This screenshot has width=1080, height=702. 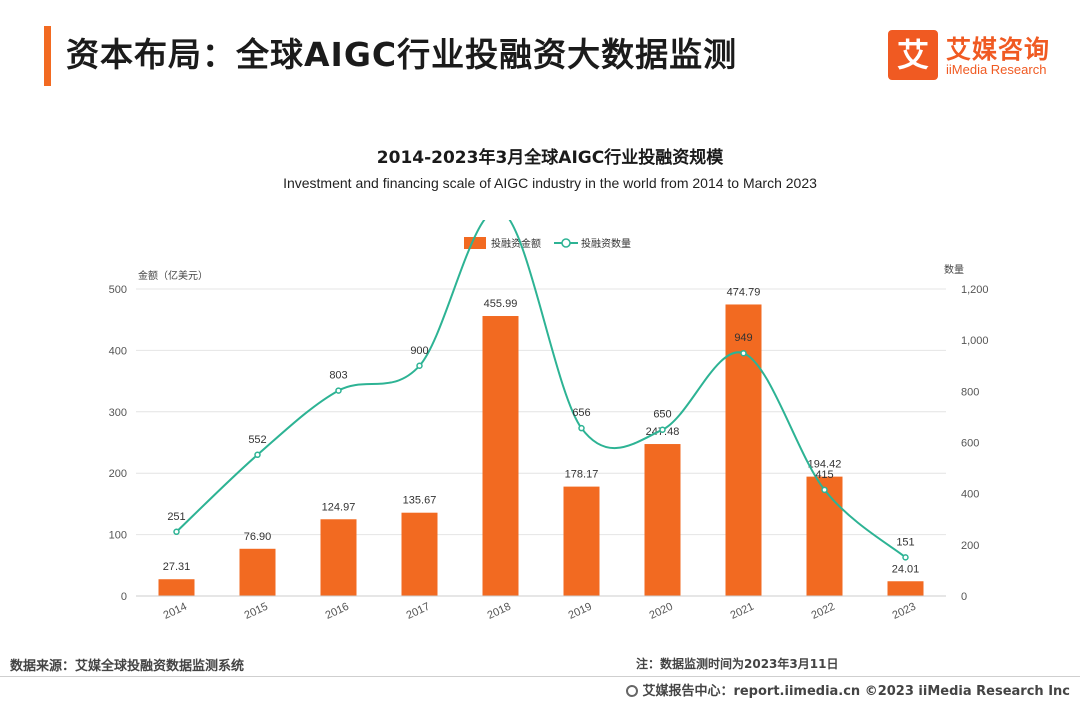 I want to click on count-point-2015, so click(x=257, y=455).